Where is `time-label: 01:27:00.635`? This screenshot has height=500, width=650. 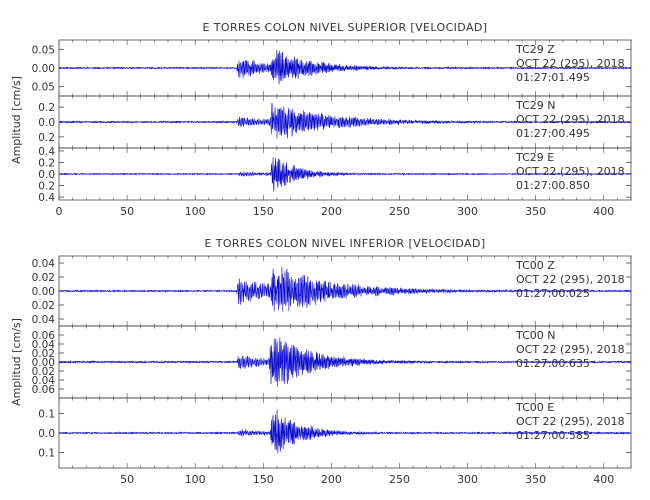
time-label: 01:27:00.635 is located at coordinates (553, 363).